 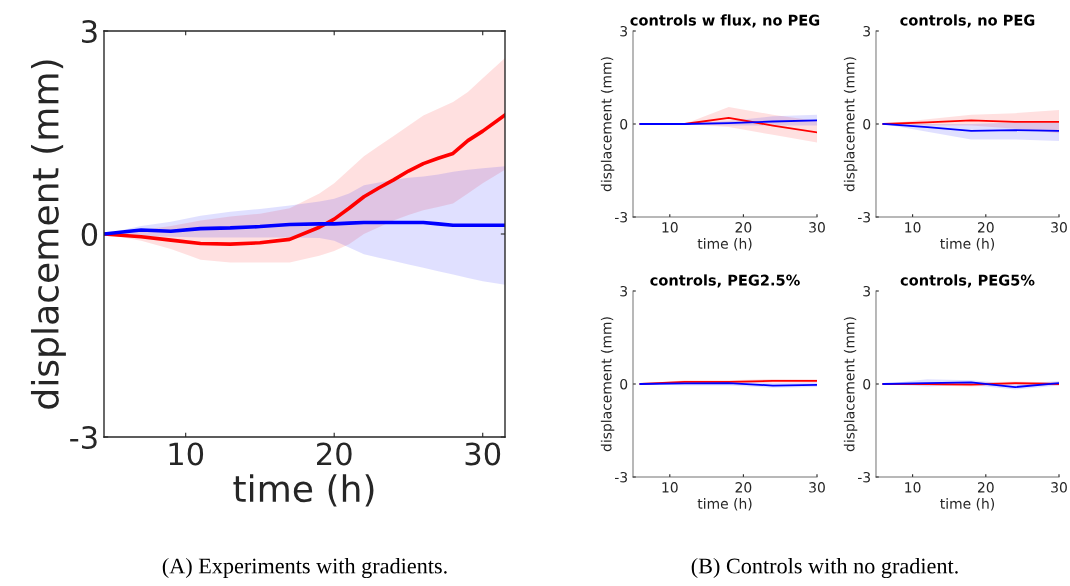 I want to click on chart-title: controls w flux, no PEG, so click(x=725, y=21).